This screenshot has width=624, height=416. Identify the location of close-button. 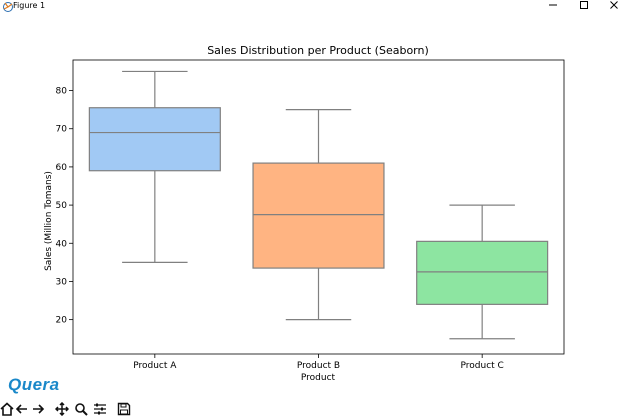
(611, 5).